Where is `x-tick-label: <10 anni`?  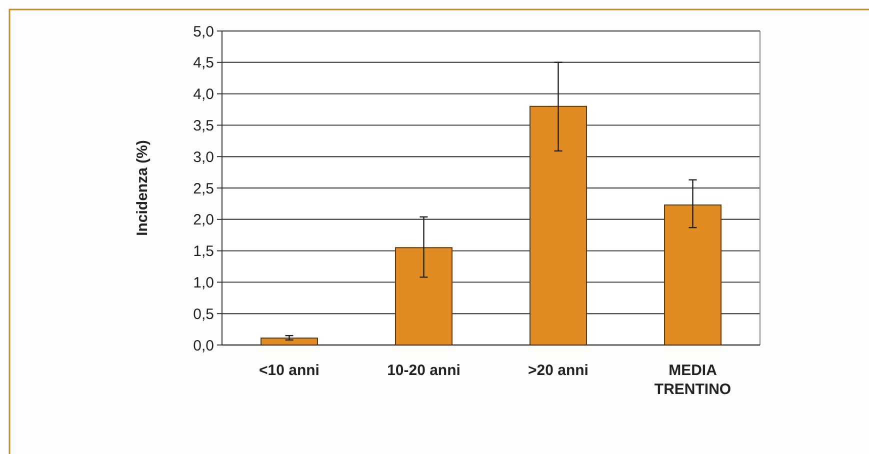
x-tick-label: <10 anni is located at coordinates (289, 370).